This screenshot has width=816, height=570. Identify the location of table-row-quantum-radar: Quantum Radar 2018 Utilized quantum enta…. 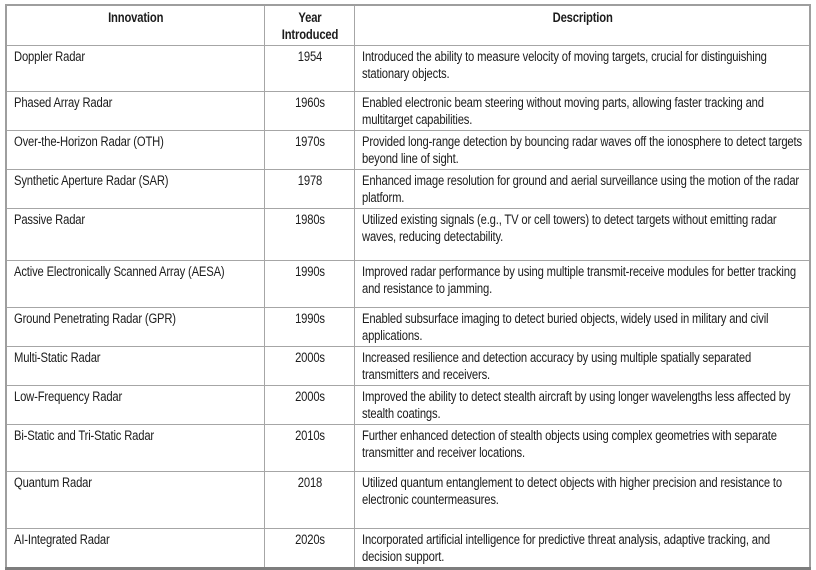
(408, 500).